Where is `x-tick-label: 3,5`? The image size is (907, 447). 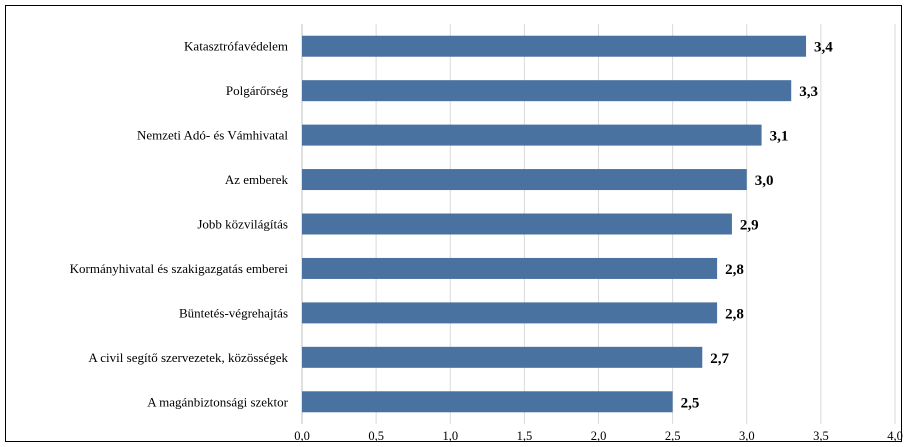
x-tick-label: 3,5 is located at coordinates (821, 436).